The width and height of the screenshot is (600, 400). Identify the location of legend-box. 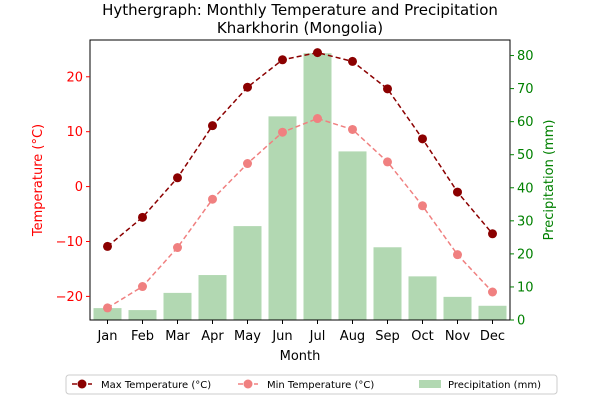
(311, 384).